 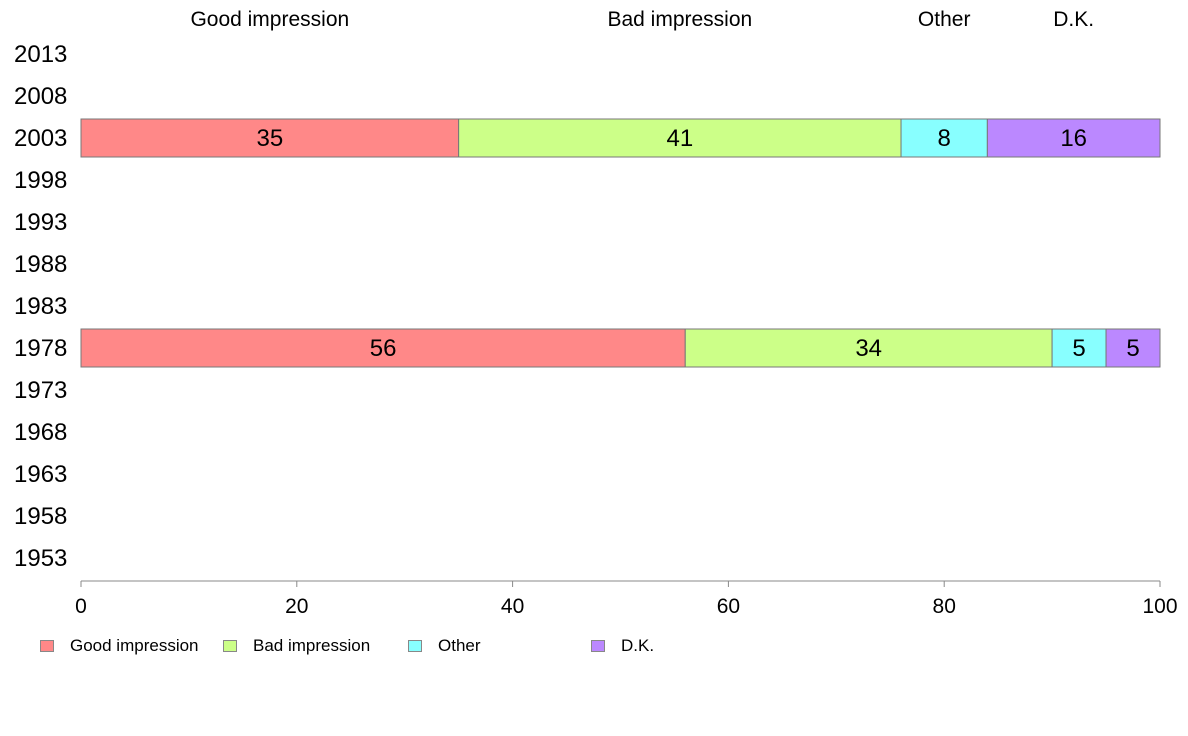 What do you see at coordinates (40, 264) in the screenshot?
I see `y-tick-label: 1988` at bounding box center [40, 264].